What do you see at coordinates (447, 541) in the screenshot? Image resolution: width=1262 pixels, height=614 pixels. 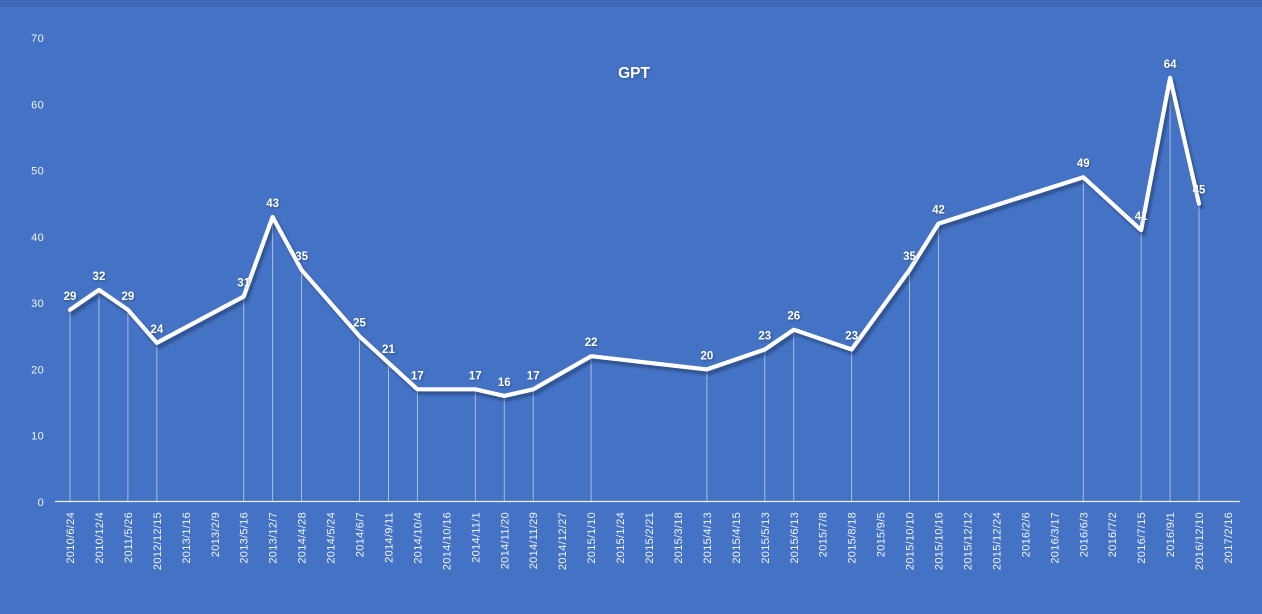 I see `x-tick-label: 2014/10/16` at bounding box center [447, 541].